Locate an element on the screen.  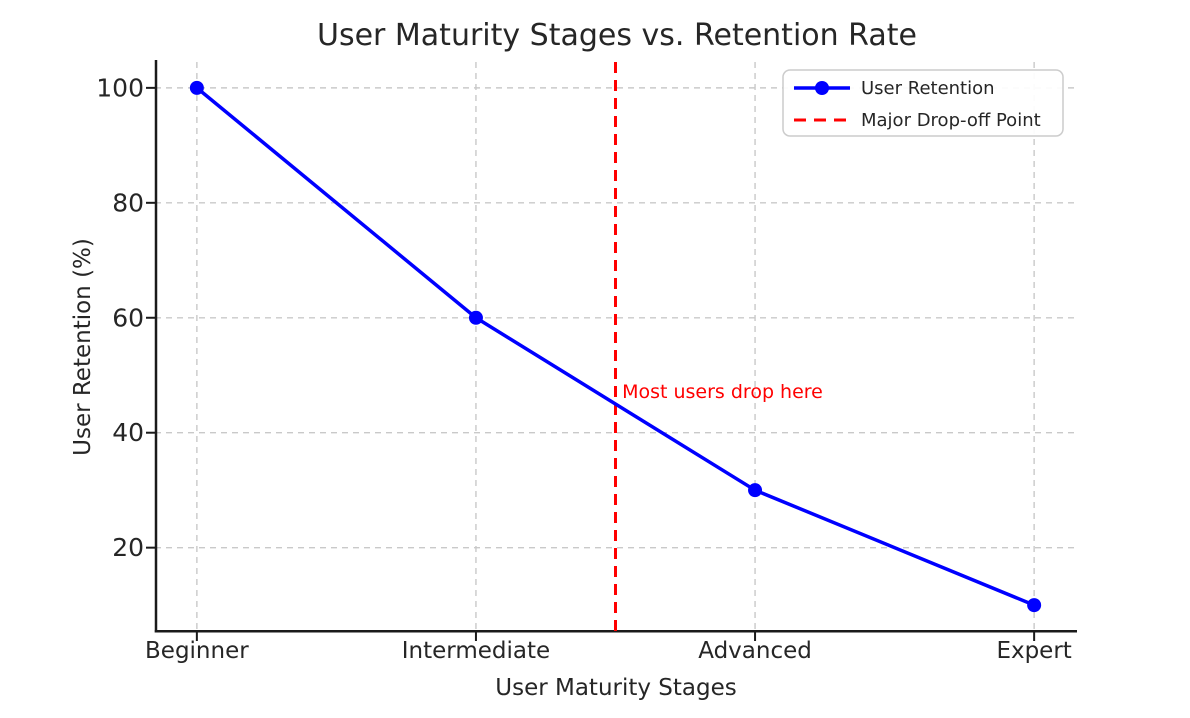
y-tick-label-60: 60 is located at coordinates (128, 317).